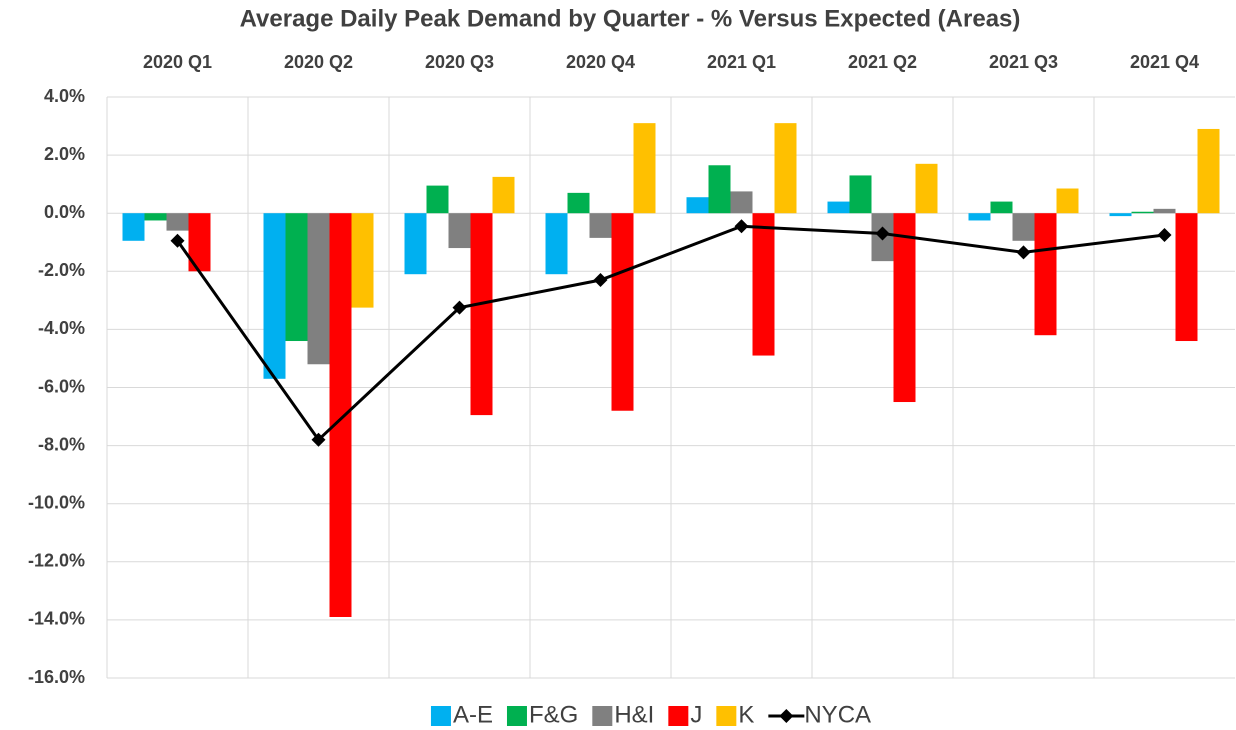 Image resolution: width=1236 pixels, height=730 pixels. I want to click on legend-label: F&G, so click(553, 714).